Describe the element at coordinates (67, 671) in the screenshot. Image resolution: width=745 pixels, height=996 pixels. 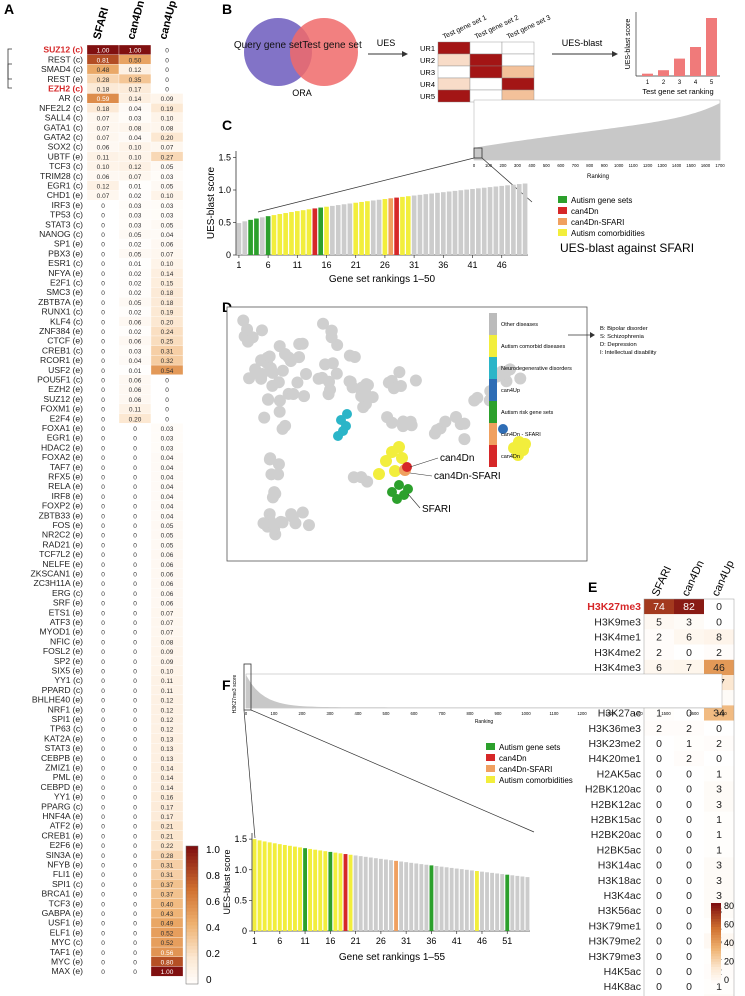
I see `row-label: SIX5 (e)` at that location.